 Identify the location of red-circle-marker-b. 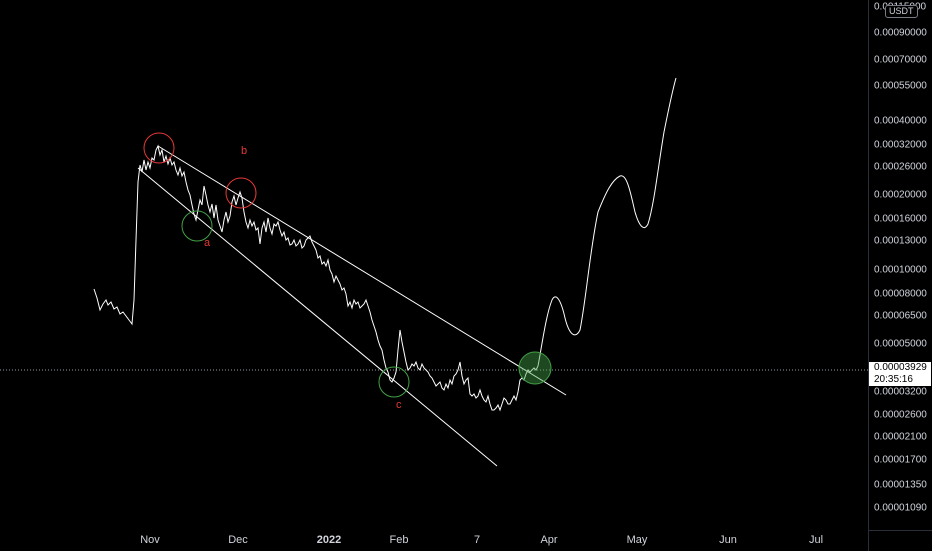
(241, 193).